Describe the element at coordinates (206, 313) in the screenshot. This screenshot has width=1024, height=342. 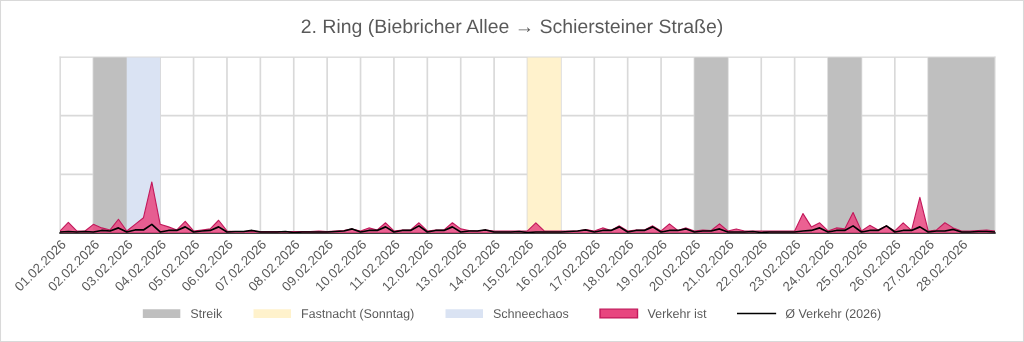
I see `legend-label: Streik` at that location.